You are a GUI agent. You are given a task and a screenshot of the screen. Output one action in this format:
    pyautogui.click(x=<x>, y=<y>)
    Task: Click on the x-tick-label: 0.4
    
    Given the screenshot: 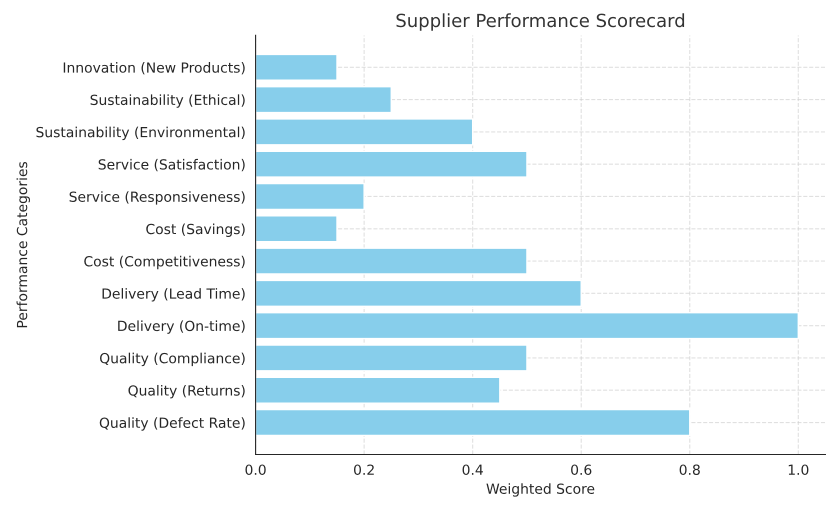 What is the action you would take?
    pyautogui.click(x=472, y=469)
    